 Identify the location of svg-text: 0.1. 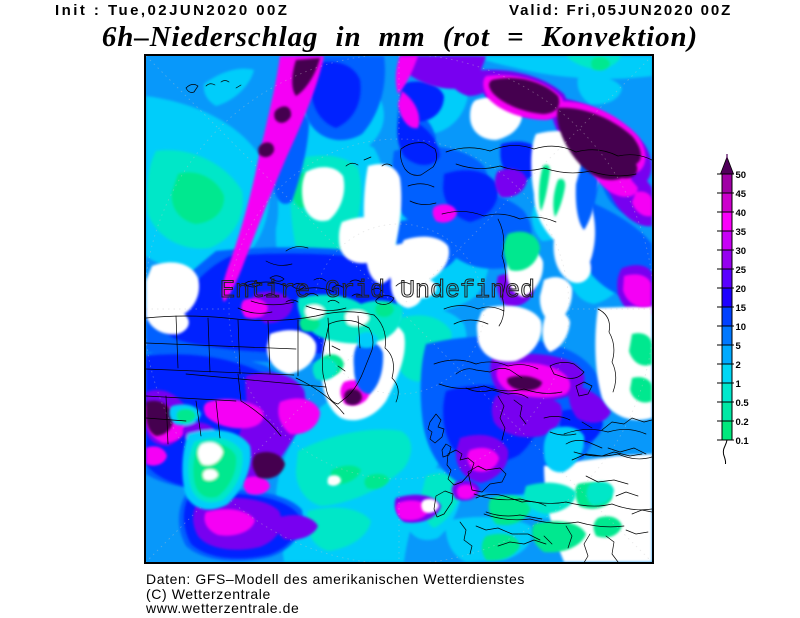
(743, 441).